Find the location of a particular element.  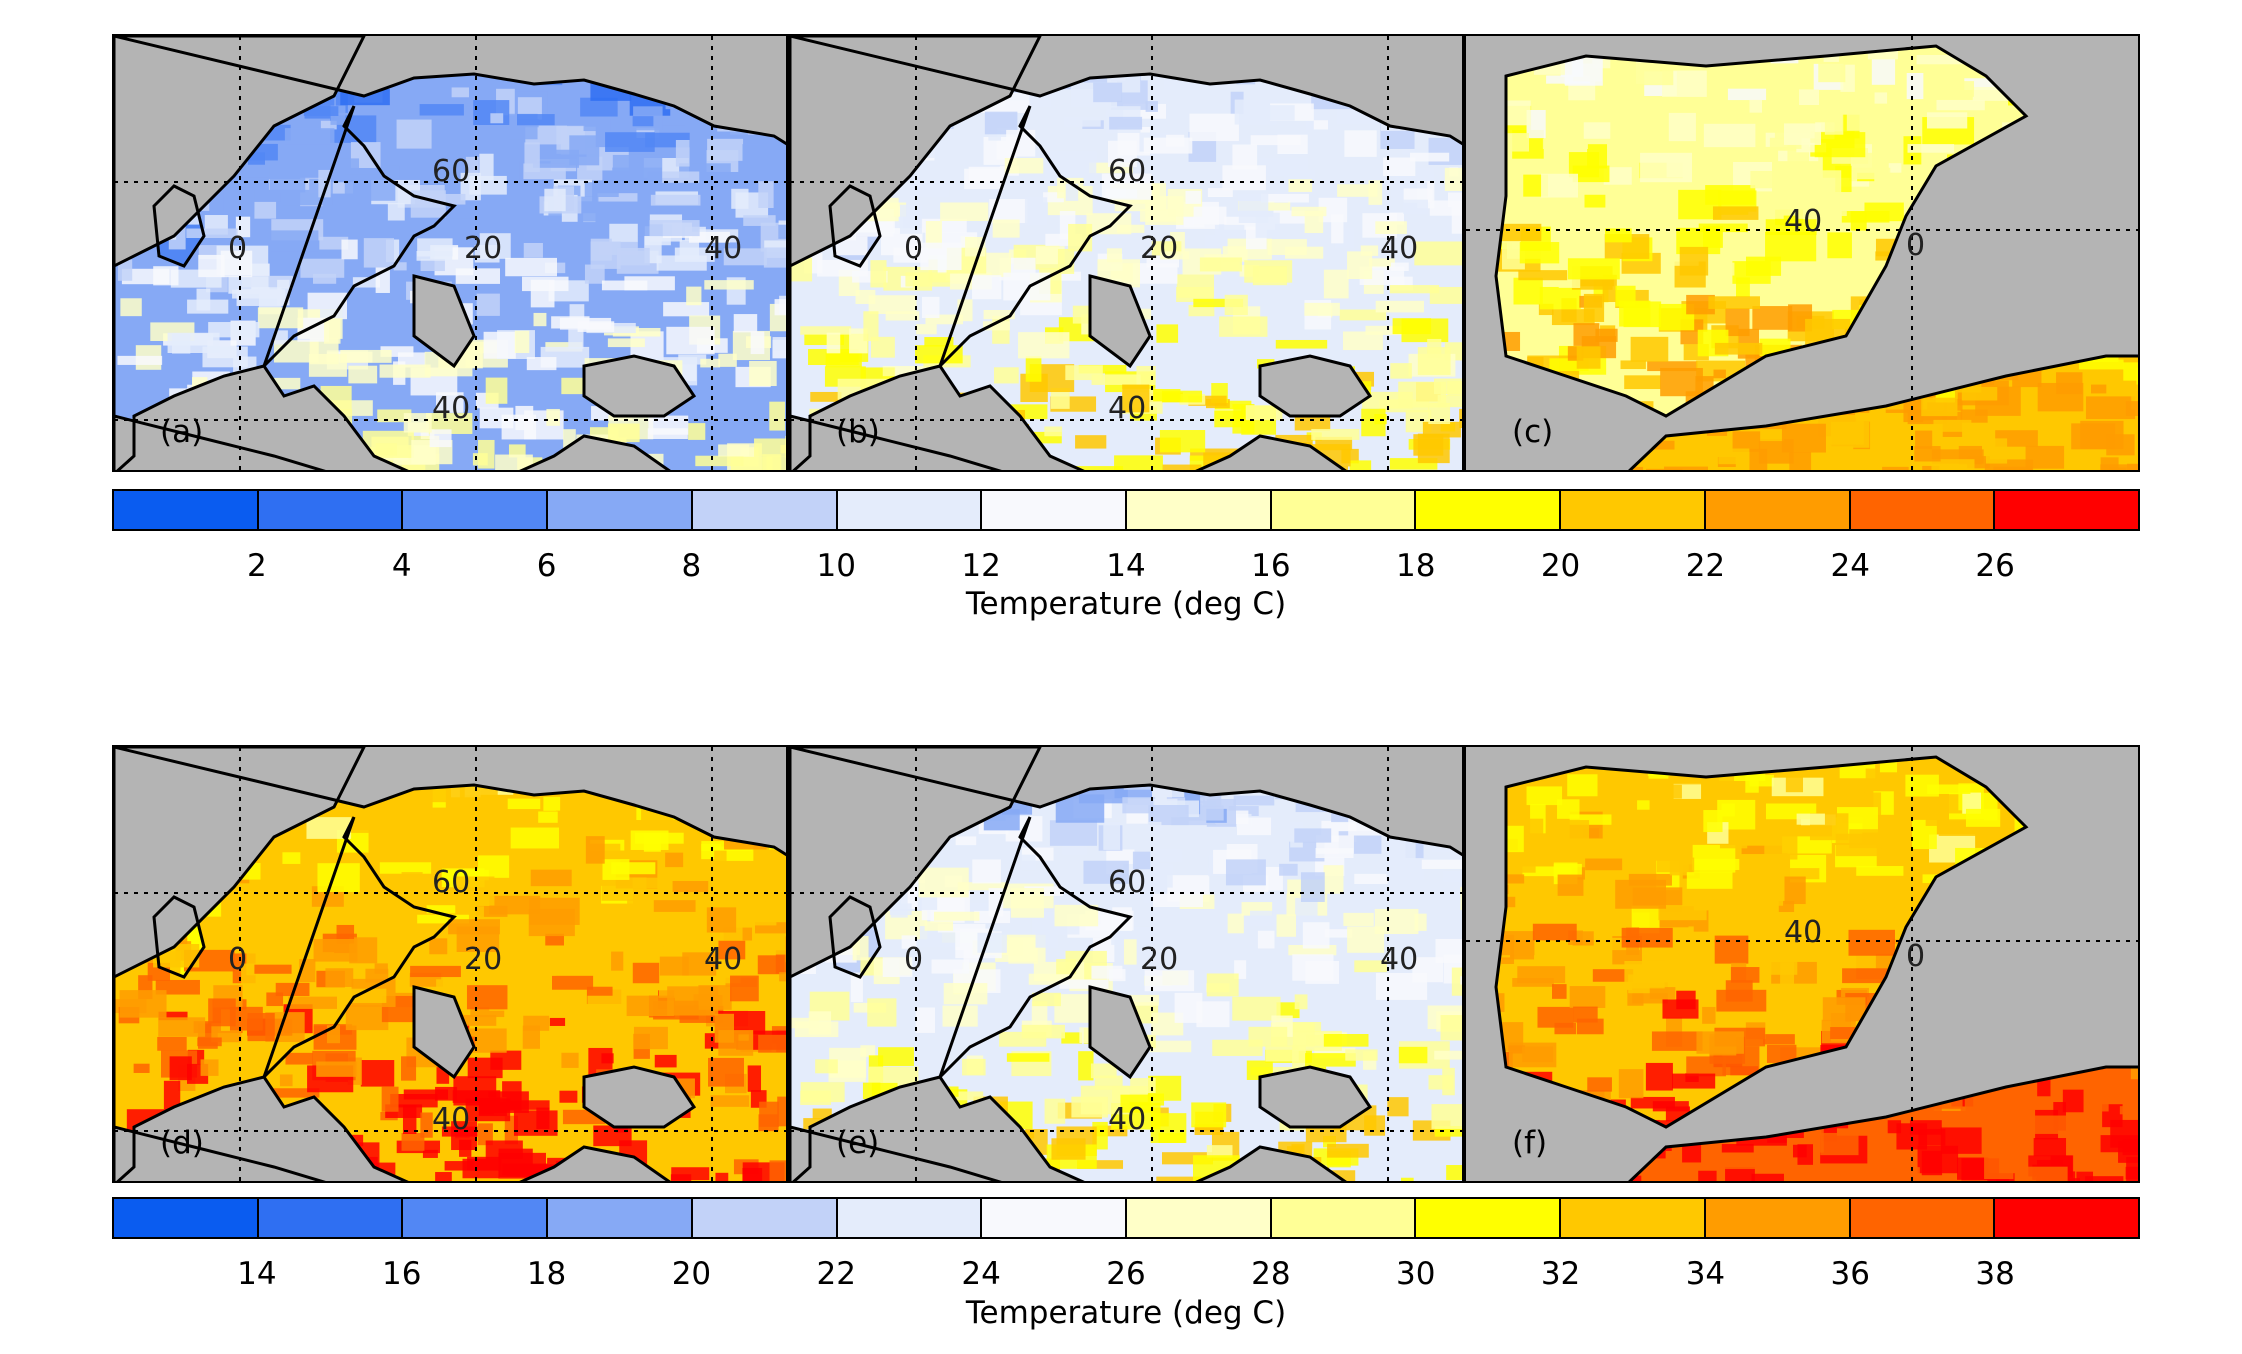

map-panel-b: 60 0 20 40 40 (b) is located at coordinates (1126, 253).